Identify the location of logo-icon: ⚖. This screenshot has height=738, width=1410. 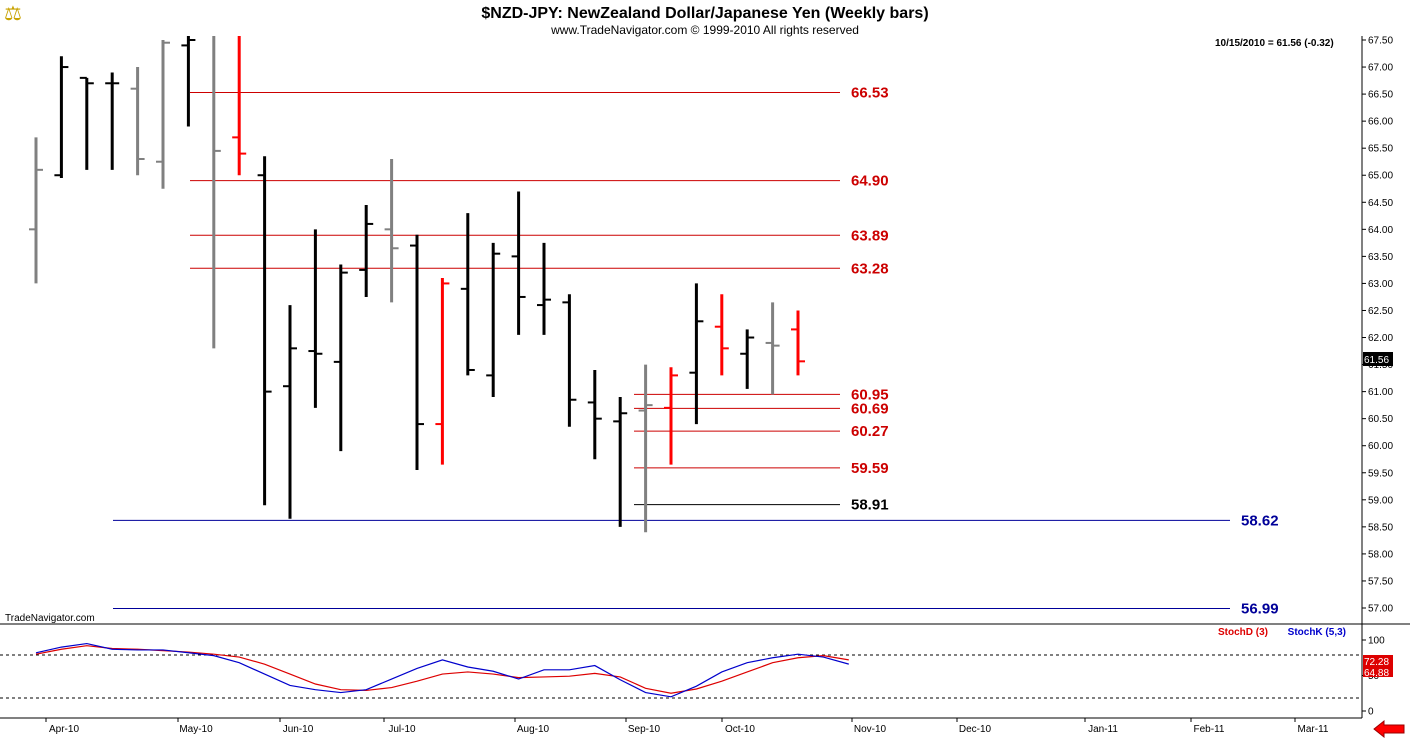
(13, 14).